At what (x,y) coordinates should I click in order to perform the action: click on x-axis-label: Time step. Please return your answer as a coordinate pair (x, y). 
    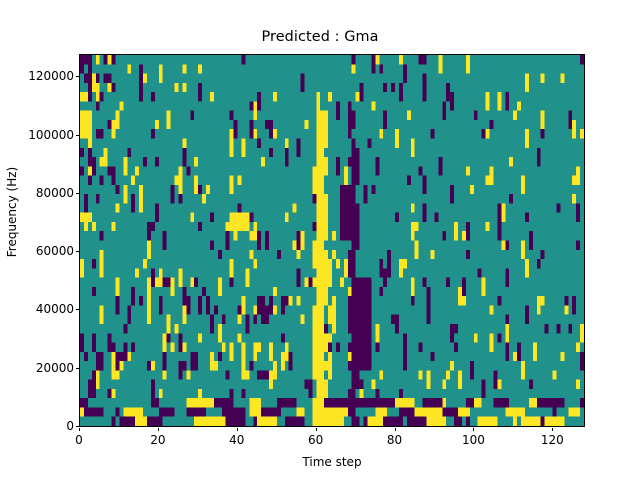
    Looking at the image, I should click on (332, 462).